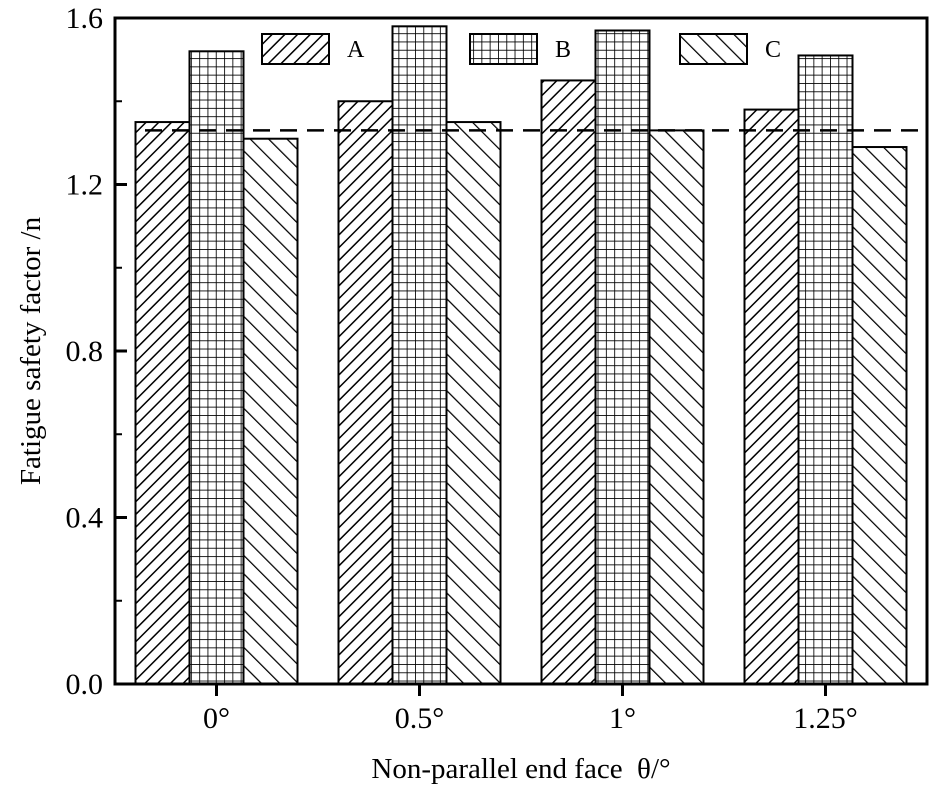 The width and height of the screenshot is (939, 790). I want to click on y-tick-label: 1.6, so click(85, 18).